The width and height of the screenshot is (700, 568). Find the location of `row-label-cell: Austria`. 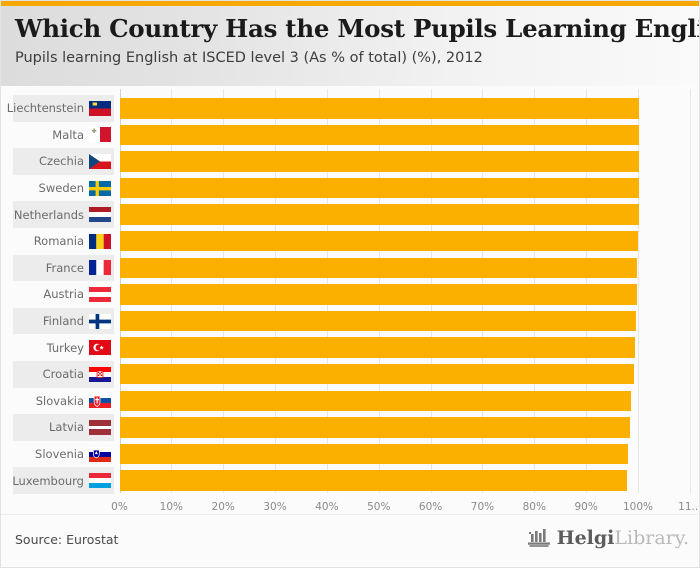

row-label-cell: Austria is located at coordinates (63, 294).